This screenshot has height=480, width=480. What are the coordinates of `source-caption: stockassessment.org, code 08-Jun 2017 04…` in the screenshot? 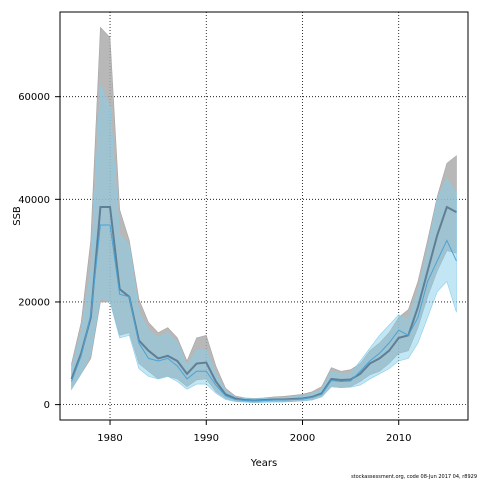 It's located at (414, 477).